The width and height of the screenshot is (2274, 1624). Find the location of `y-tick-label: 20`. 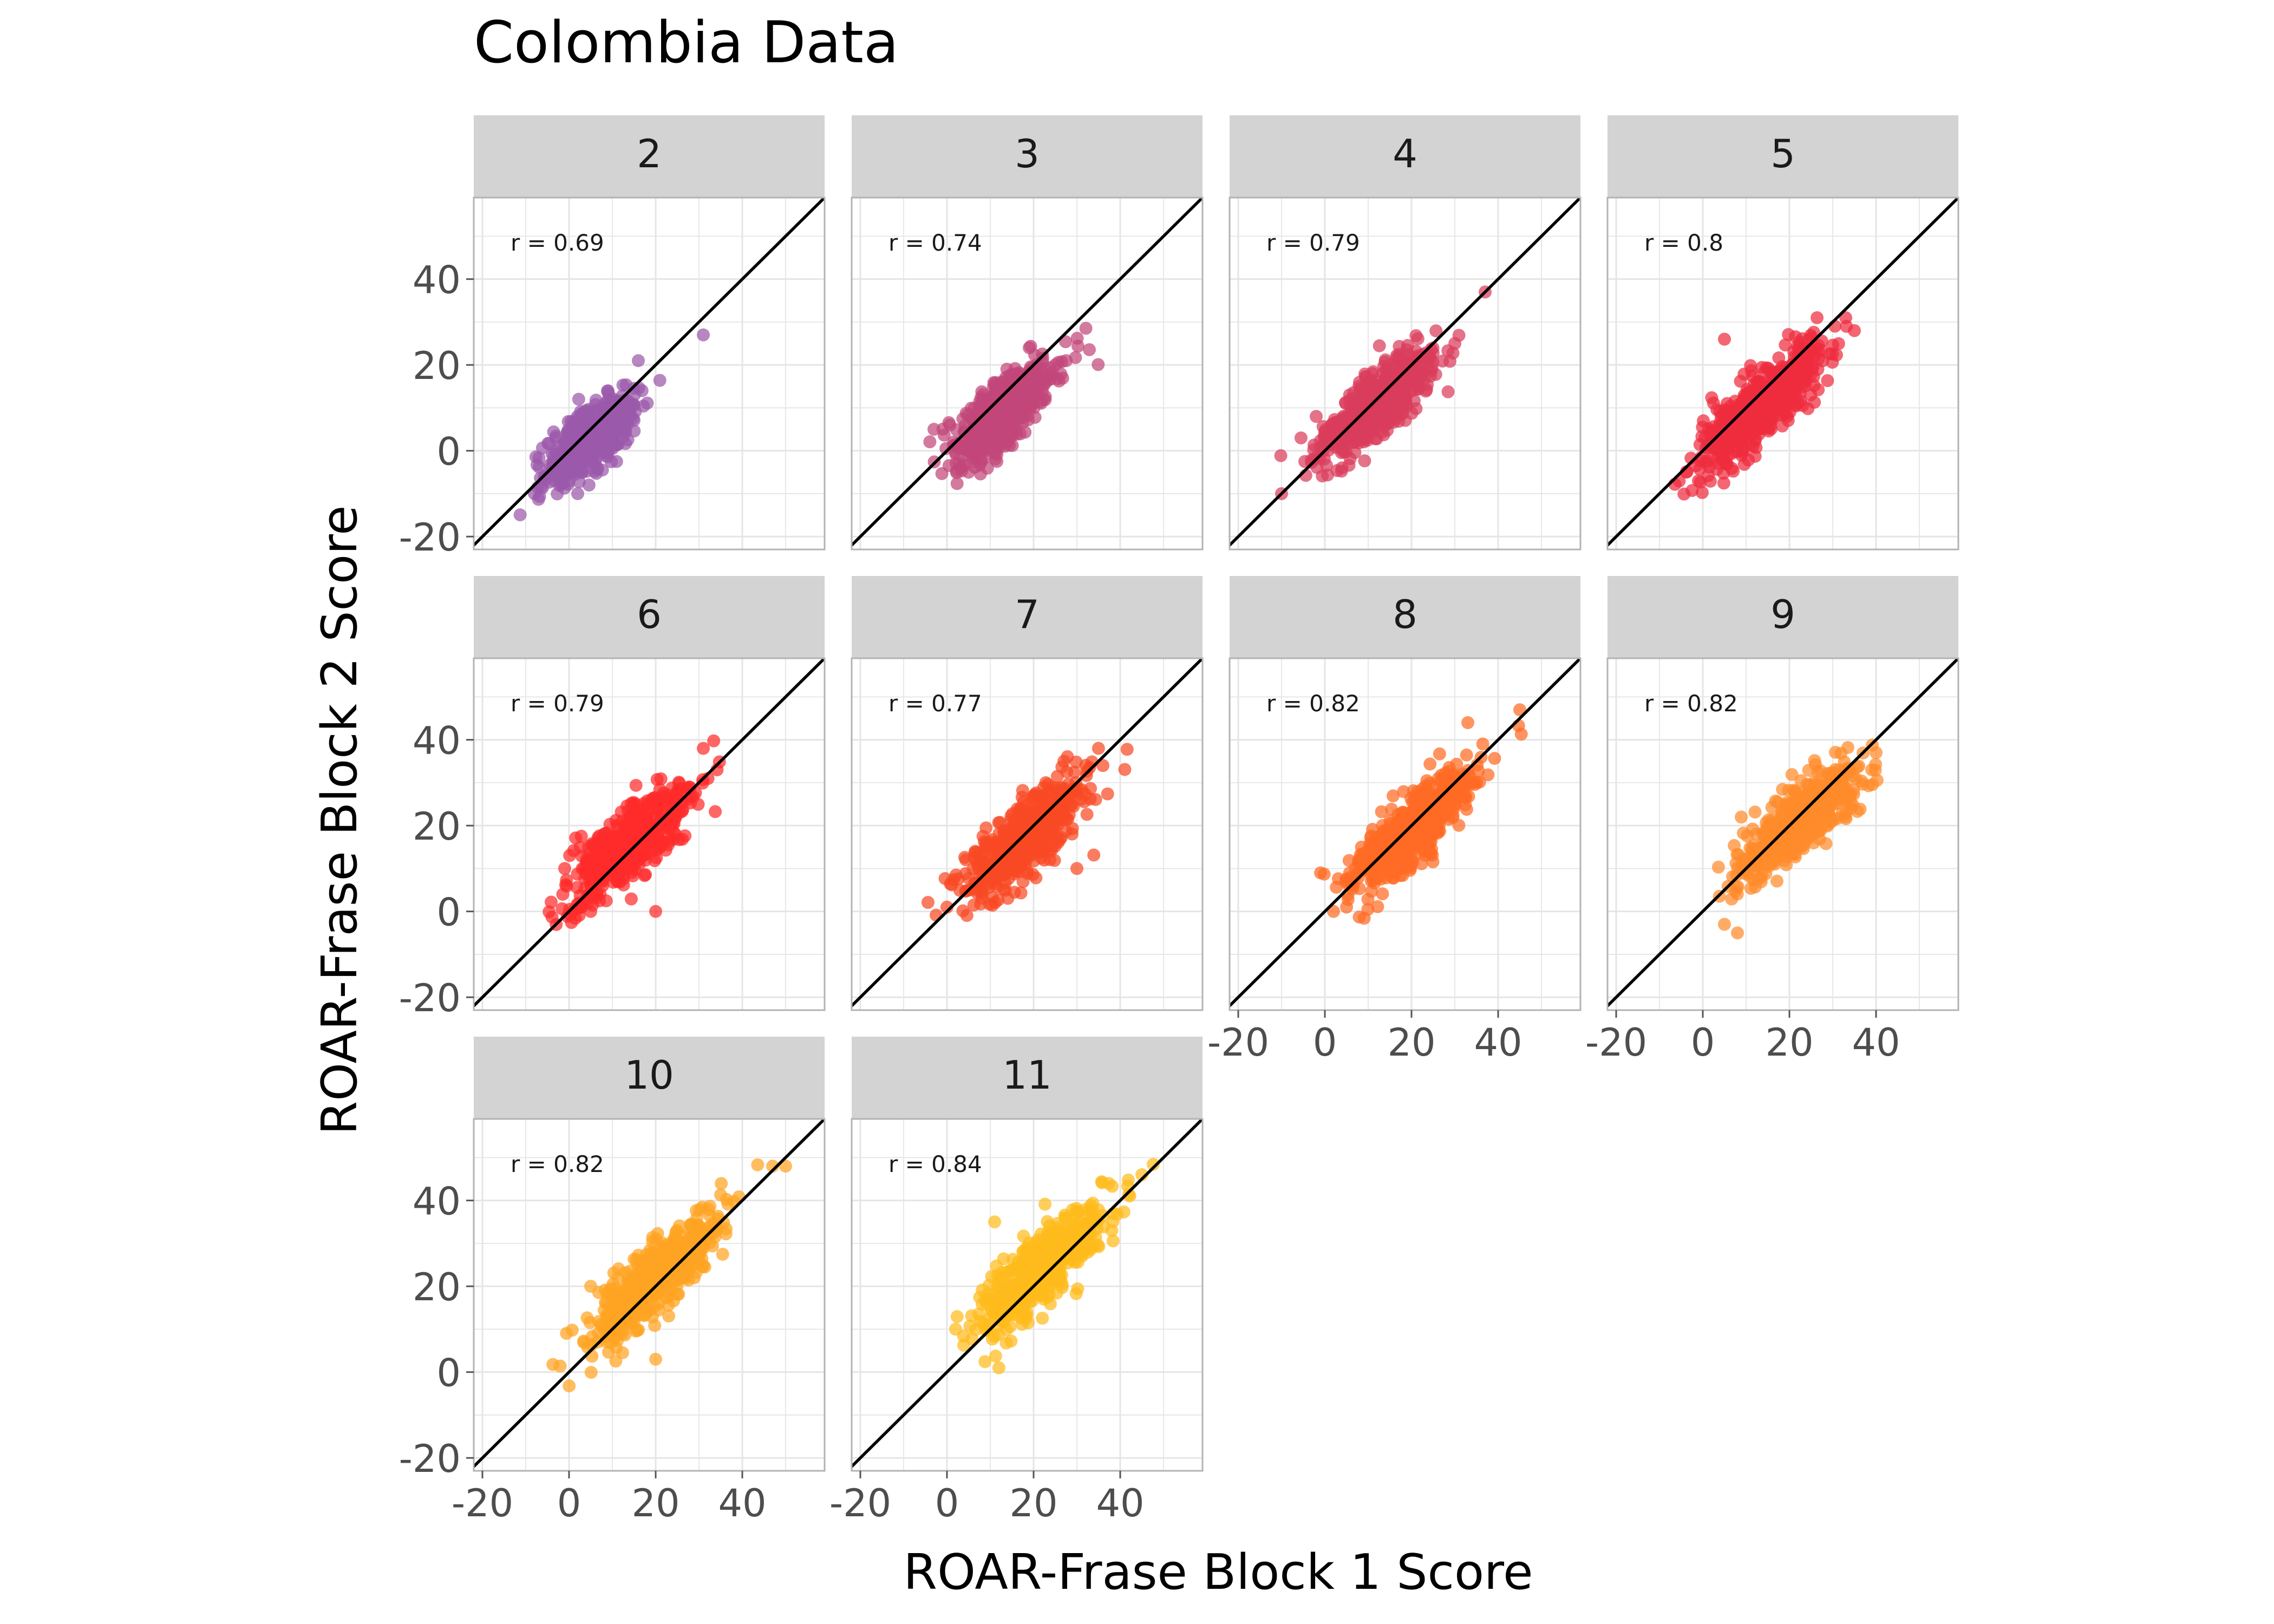

y-tick-label: 20 is located at coordinates (437, 366).